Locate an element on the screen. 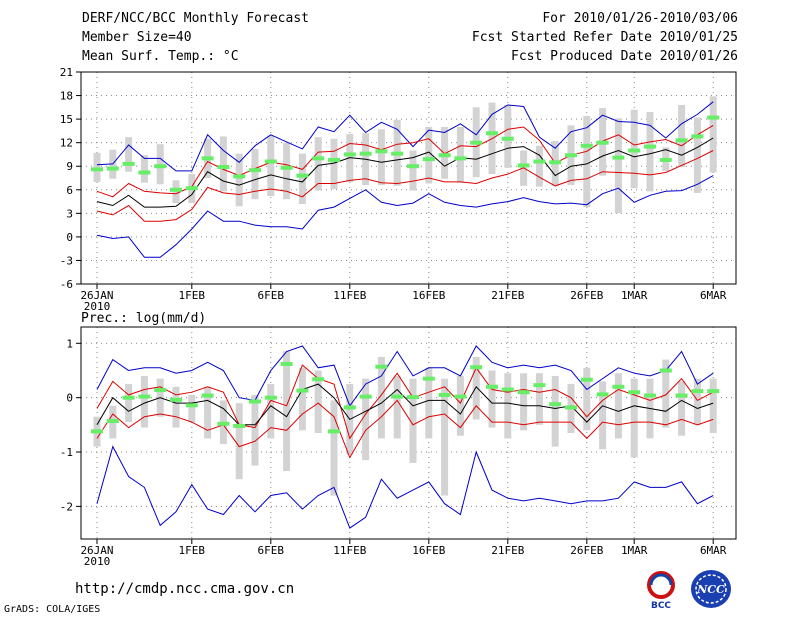  precip-label: Prec.: log(mm/d) is located at coordinates (143, 318).